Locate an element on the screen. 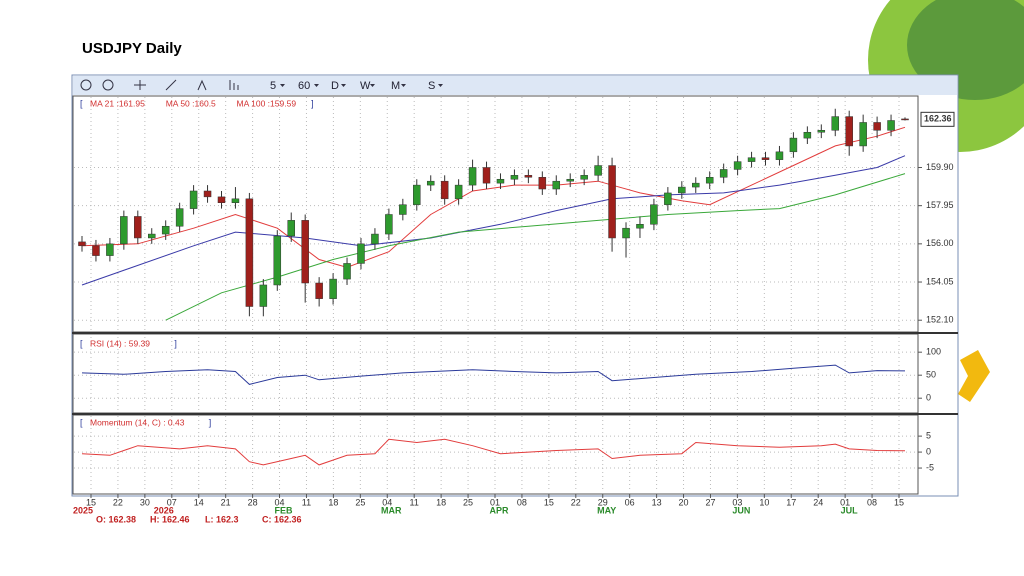  y-tick-label: 152.10 is located at coordinates (940, 320).